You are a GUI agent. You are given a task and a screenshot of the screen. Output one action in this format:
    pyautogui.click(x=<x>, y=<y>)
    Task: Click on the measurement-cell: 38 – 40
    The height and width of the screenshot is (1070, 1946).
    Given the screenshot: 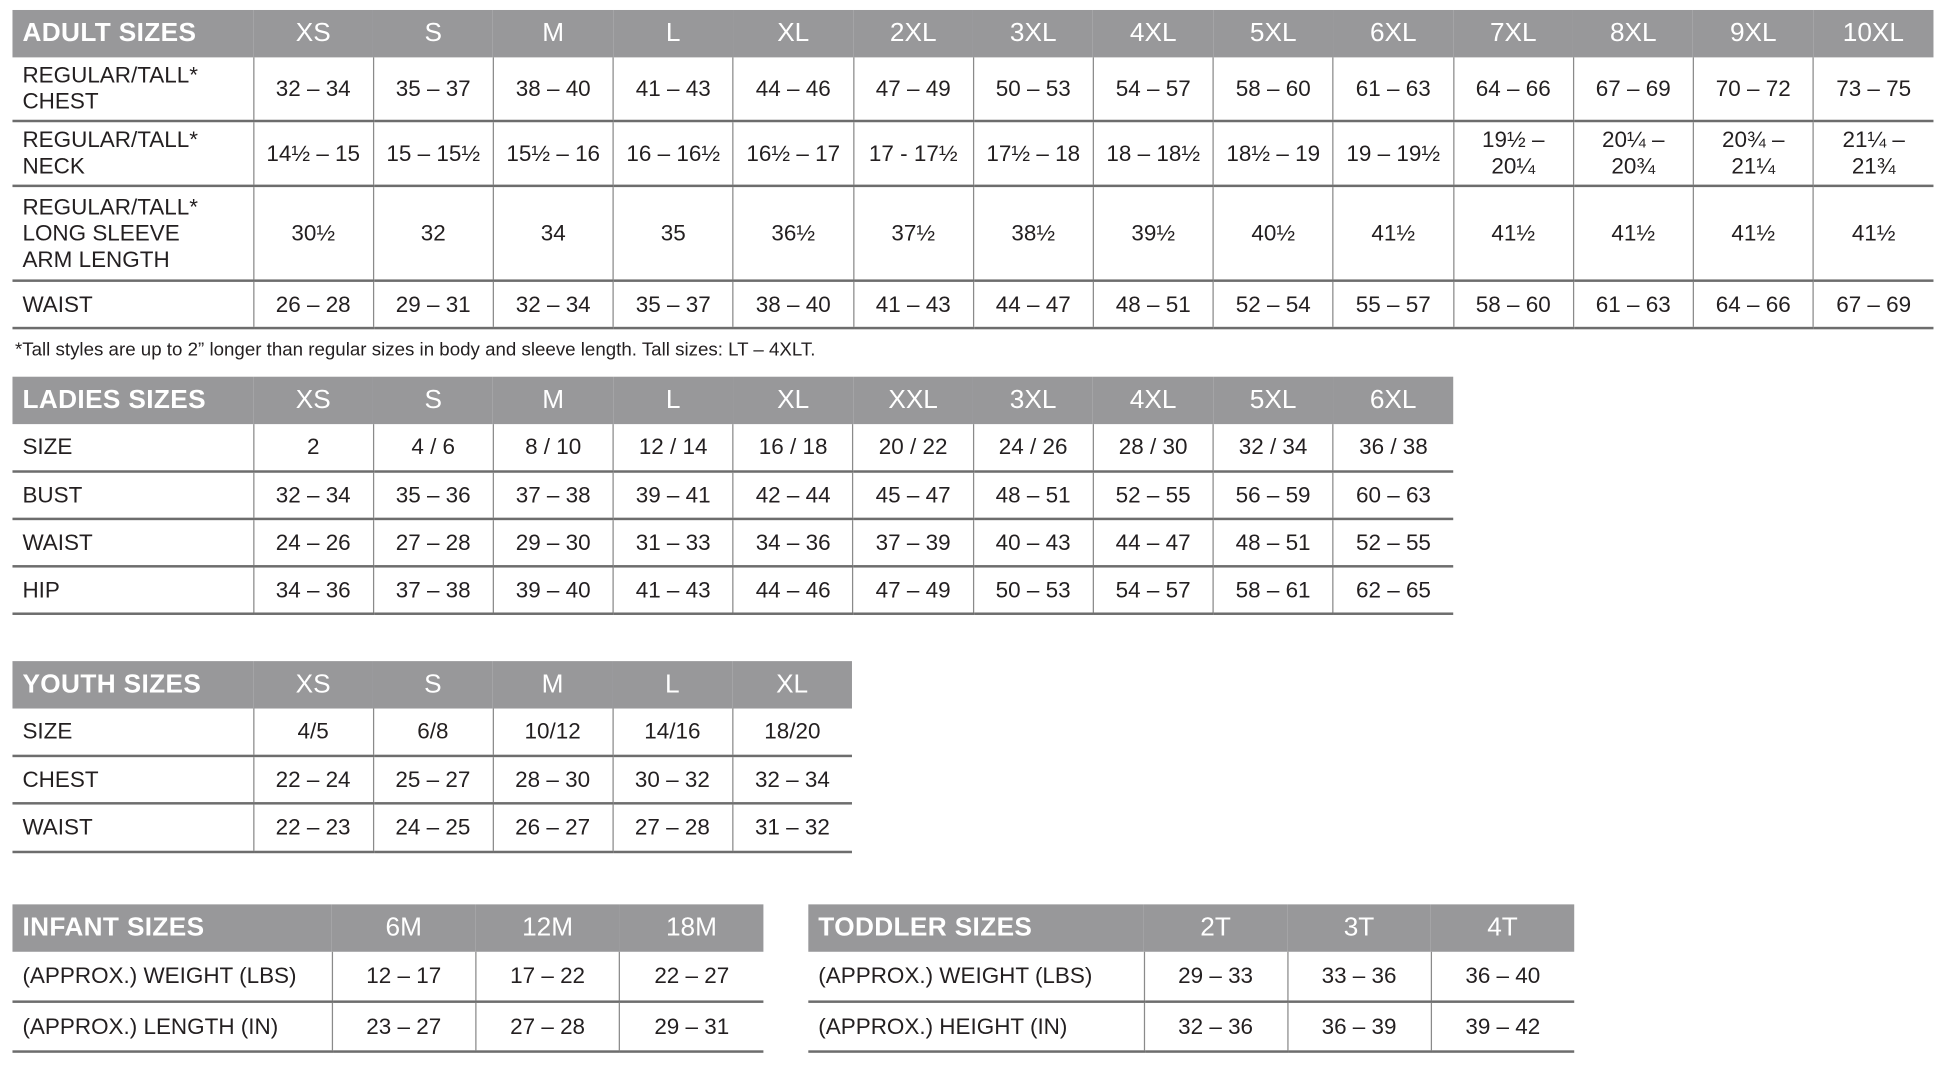 What is the action you would take?
    pyautogui.click(x=793, y=305)
    